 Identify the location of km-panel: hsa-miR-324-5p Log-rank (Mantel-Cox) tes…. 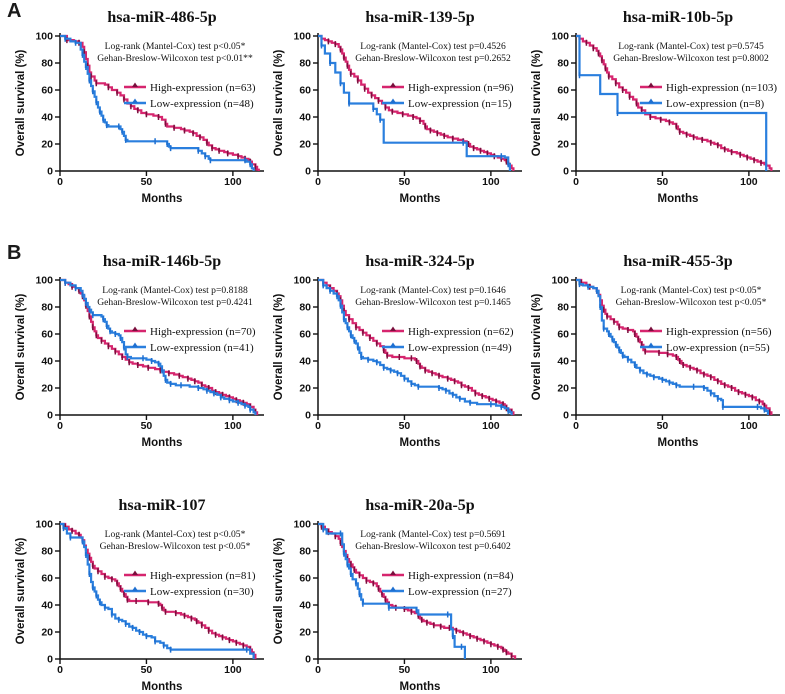
(397, 351).